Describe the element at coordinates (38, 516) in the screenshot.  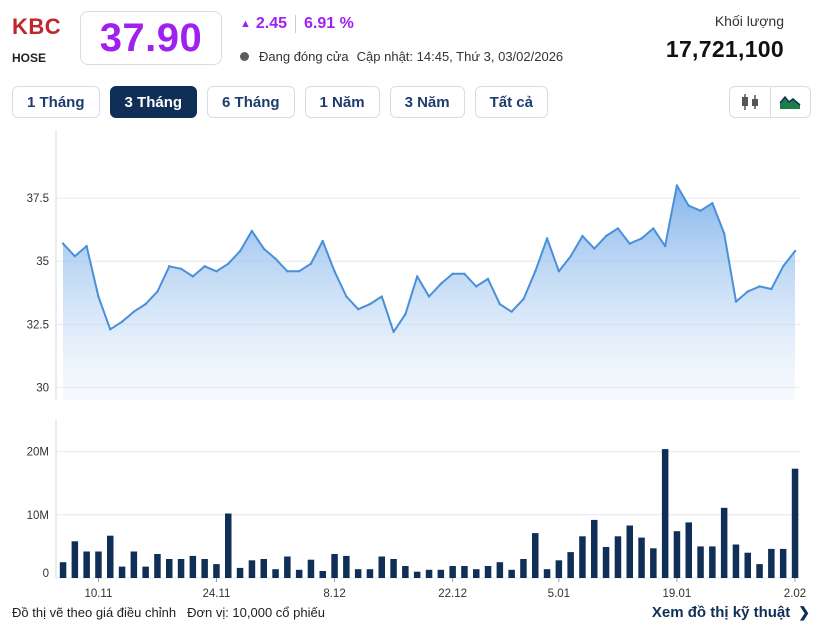
I see `volume-tick-label: 10M` at that location.